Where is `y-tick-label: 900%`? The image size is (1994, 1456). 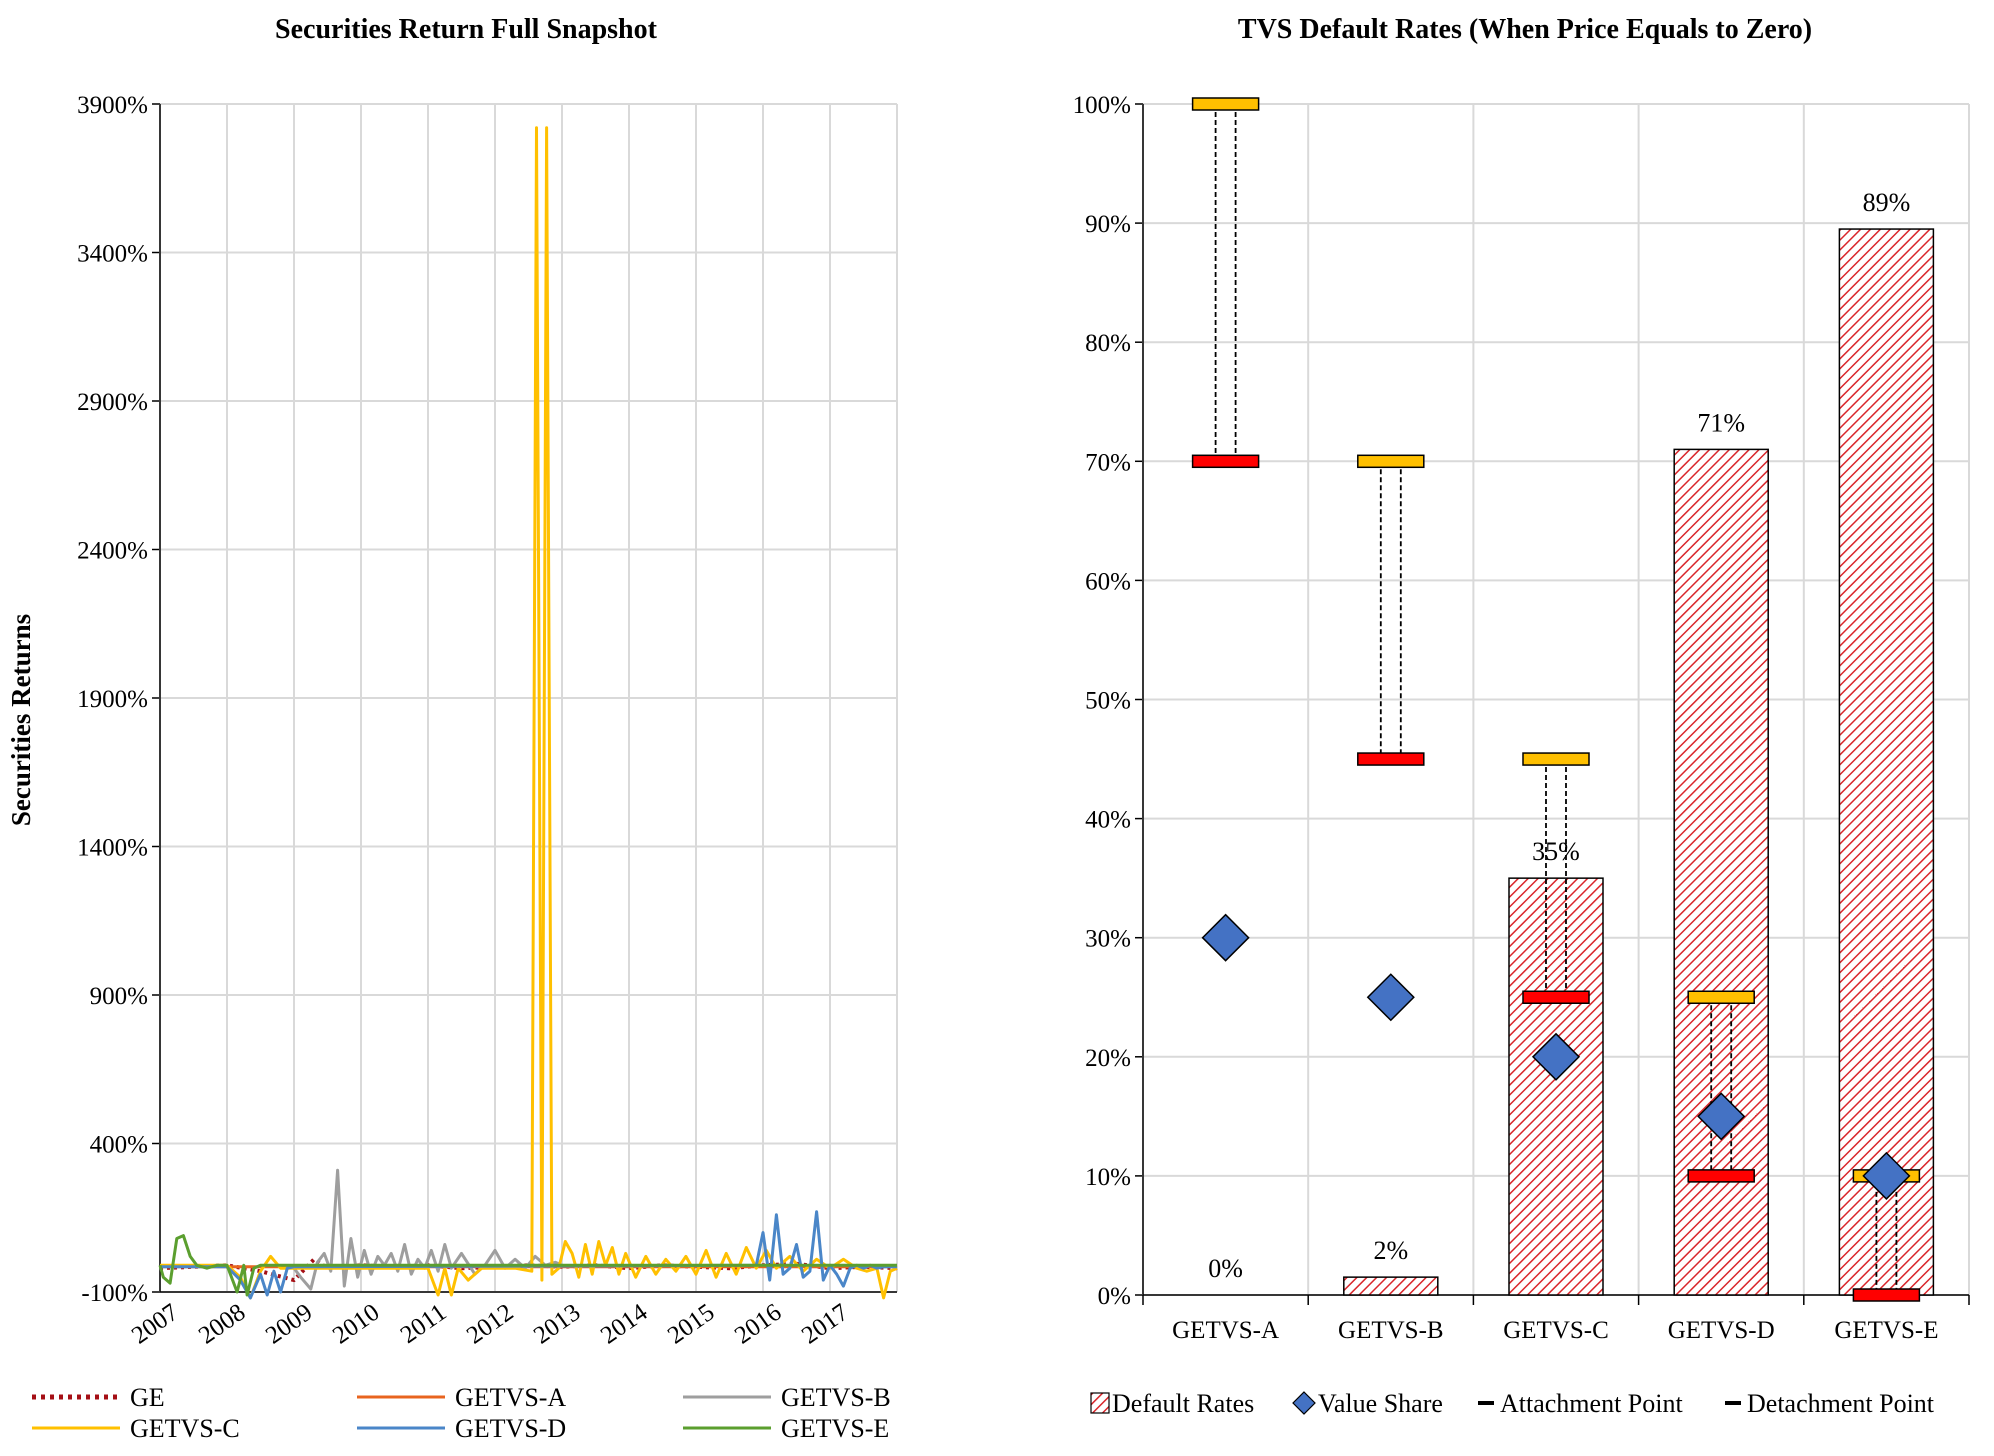
y-tick-label: 900% is located at coordinates (119, 996).